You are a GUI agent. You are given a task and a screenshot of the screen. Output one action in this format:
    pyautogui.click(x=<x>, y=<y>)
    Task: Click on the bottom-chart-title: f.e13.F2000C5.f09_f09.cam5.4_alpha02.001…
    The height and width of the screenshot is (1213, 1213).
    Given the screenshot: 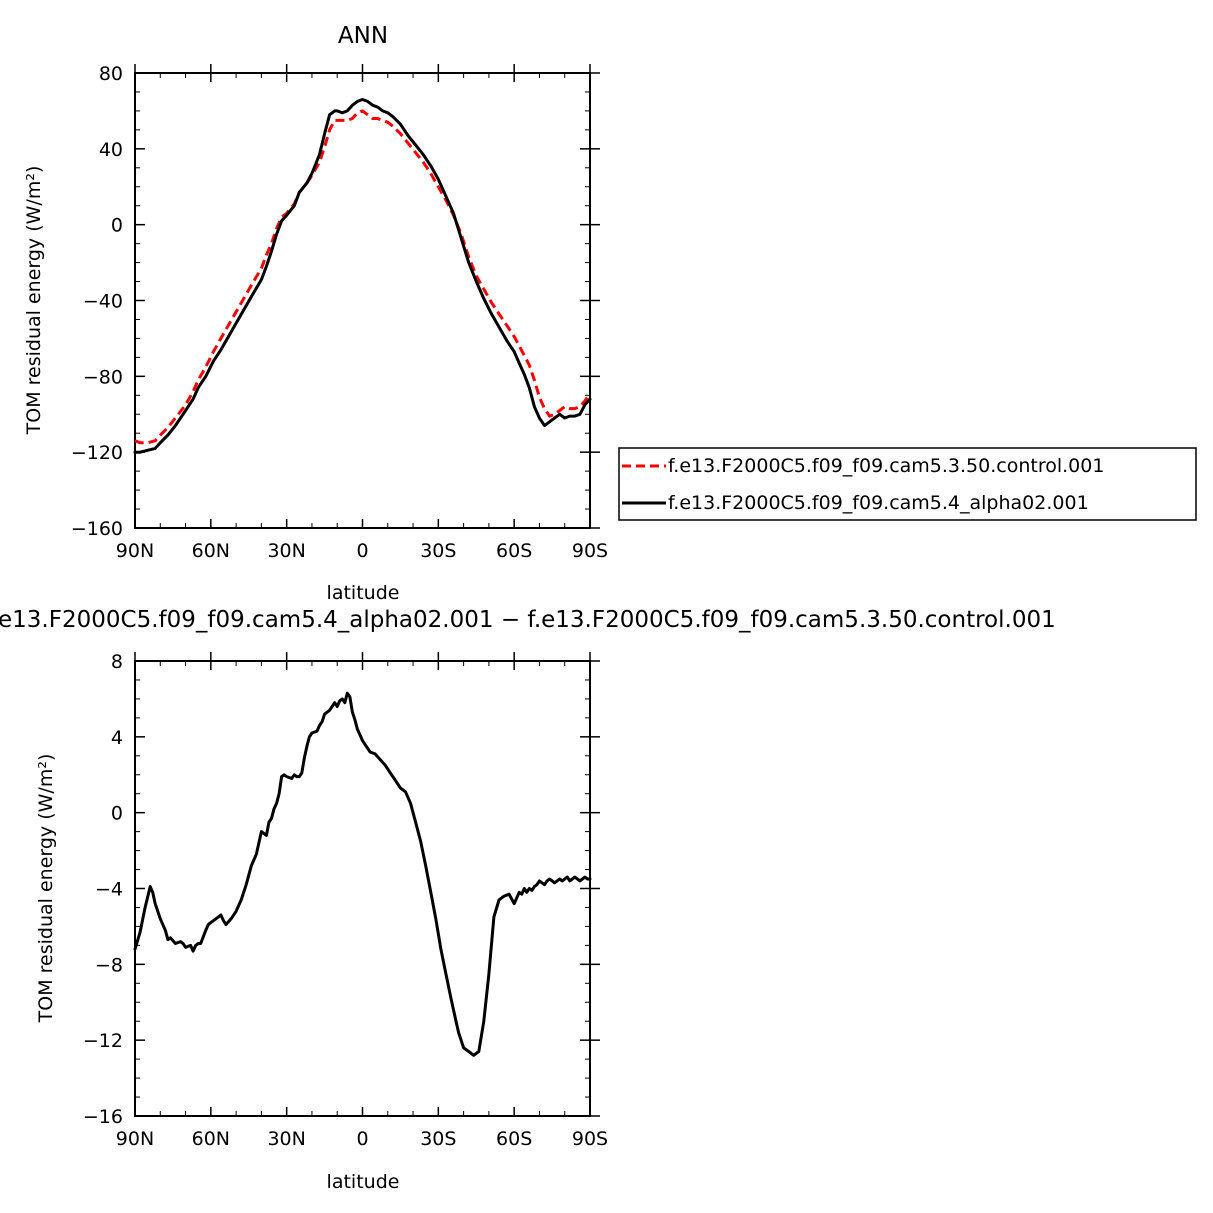 What is the action you would take?
    pyautogui.click(x=528, y=620)
    